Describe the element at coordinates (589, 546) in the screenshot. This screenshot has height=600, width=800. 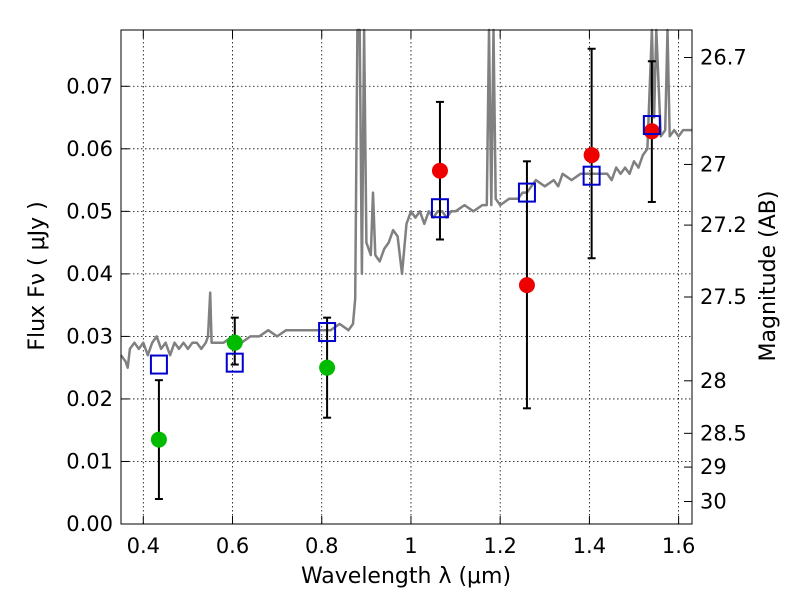
I see `x-tick-label: 1.4` at that location.